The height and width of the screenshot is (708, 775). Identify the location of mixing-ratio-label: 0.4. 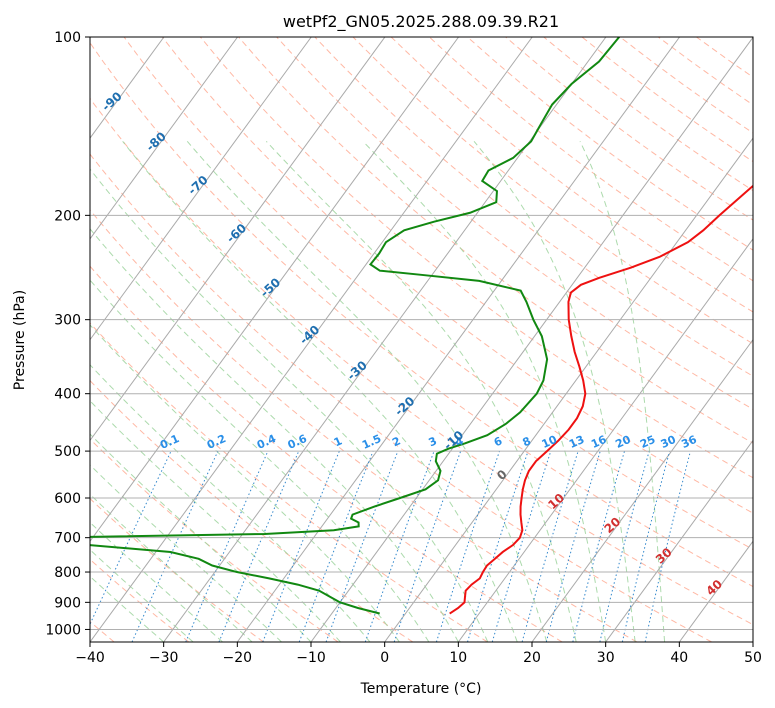
(266, 442).